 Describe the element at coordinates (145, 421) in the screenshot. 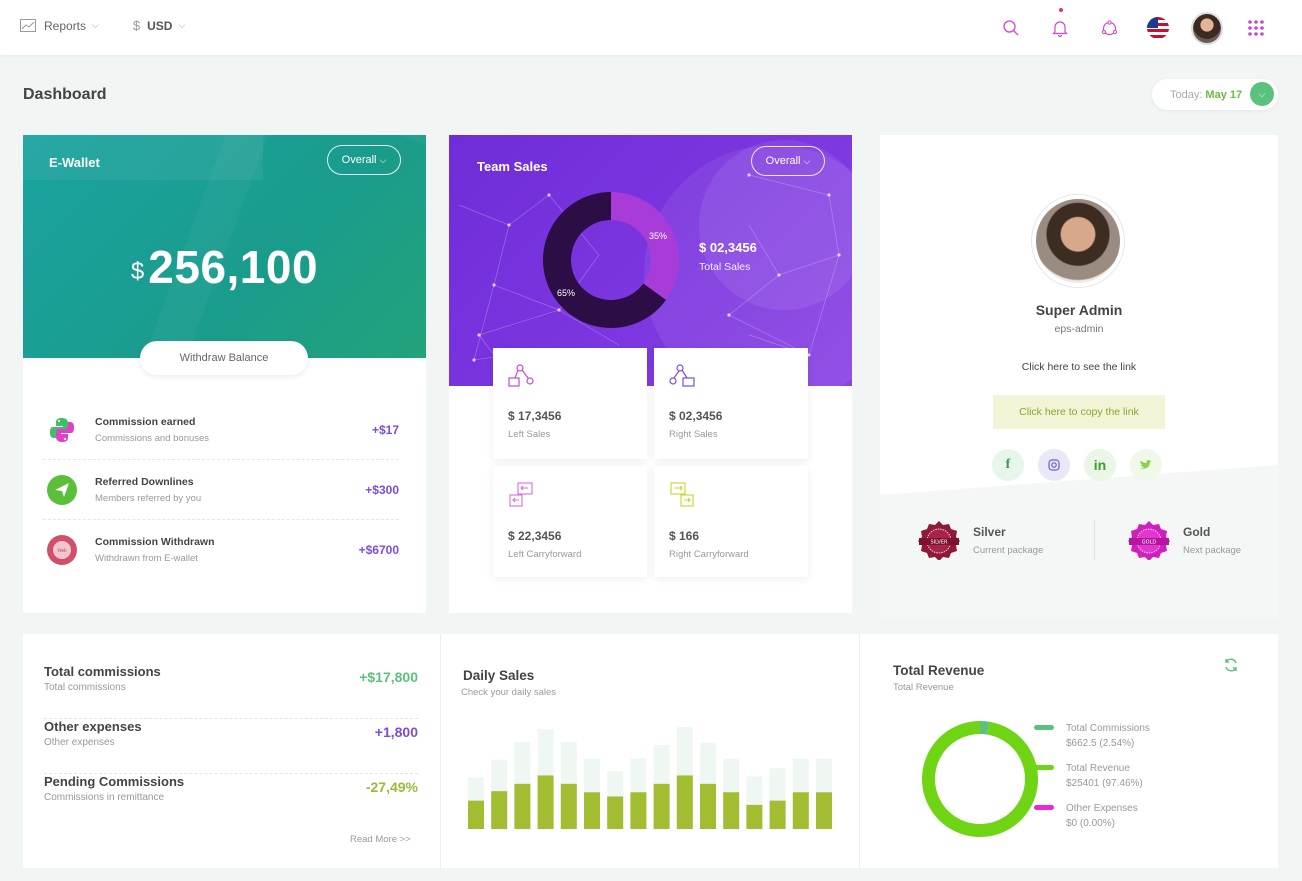

I see `item-title: Commission earned` at that location.